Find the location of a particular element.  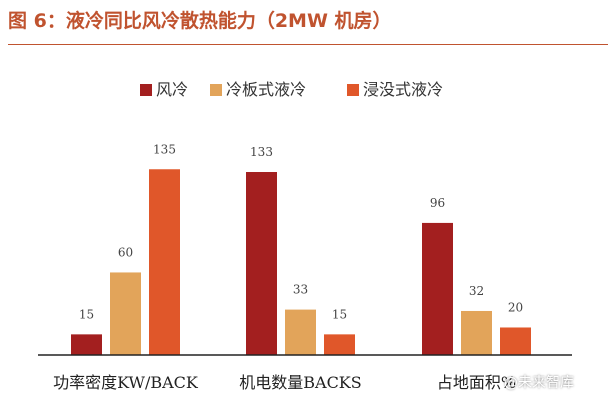

category-label-2: 机电数量BACKS is located at coordinates (300, 382).